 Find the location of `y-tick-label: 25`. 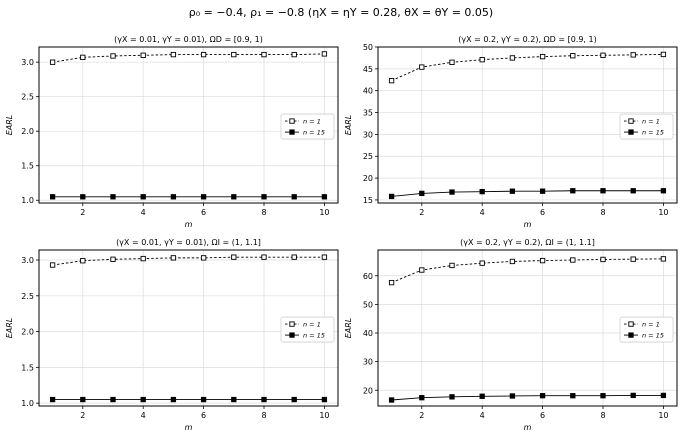

y-tick-label: 25 is located at coordinates (368, 156).